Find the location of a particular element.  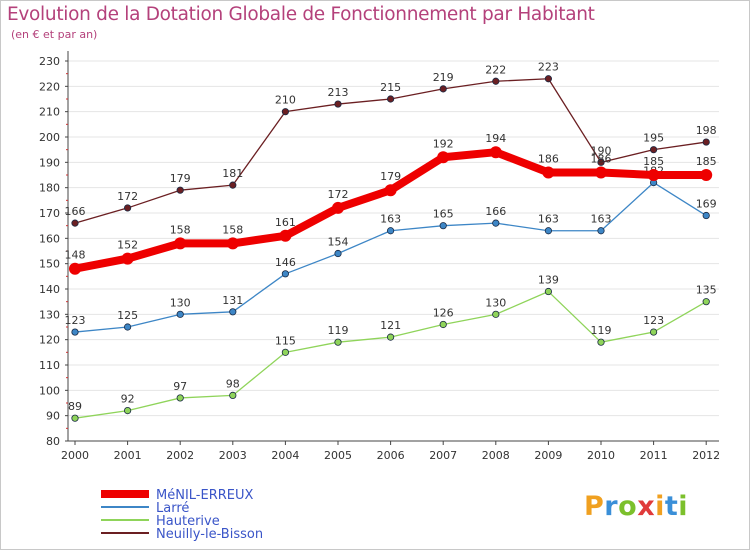

data-point-larr--2006 is located at coordinates (390, 231).